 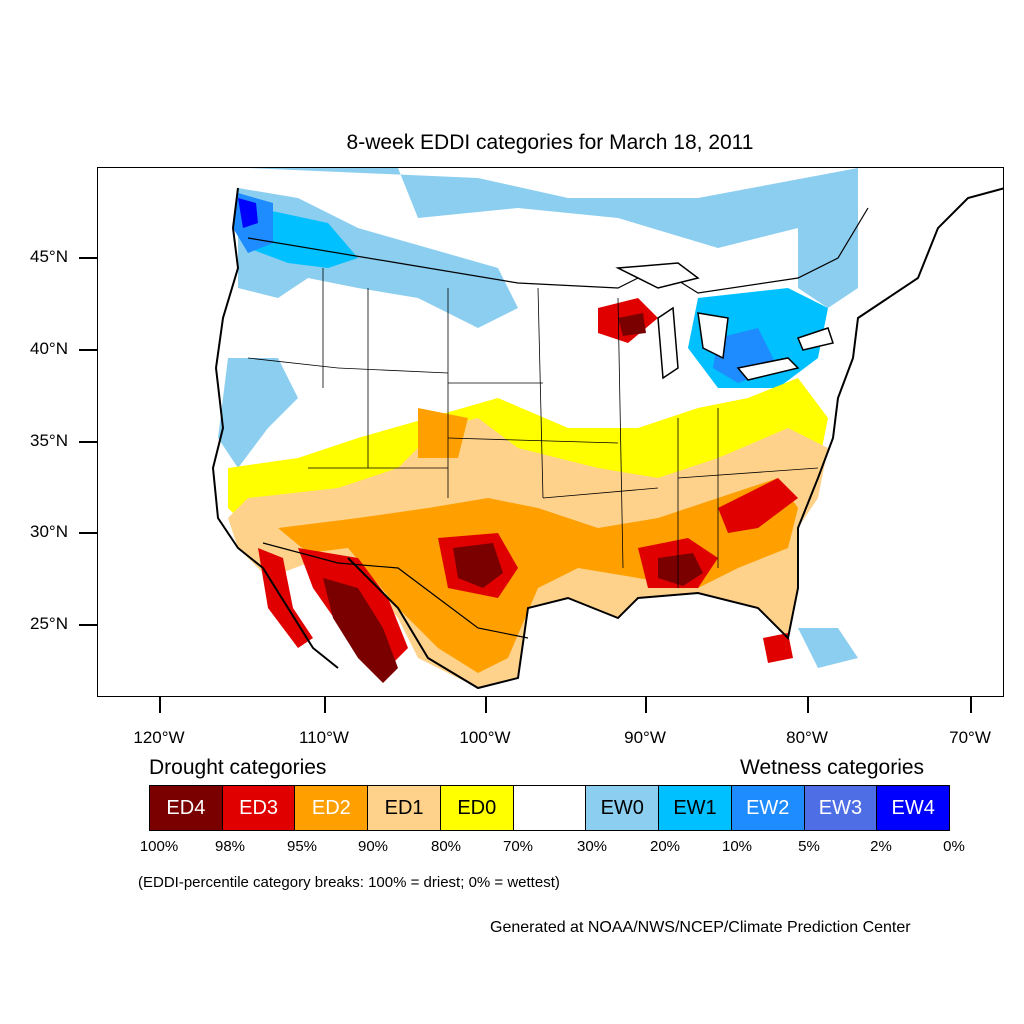 What do you see at coordinates (49, 623) in the screenshot?
I see `lat-label-25: 25°N` at bounding box center [49, 623].